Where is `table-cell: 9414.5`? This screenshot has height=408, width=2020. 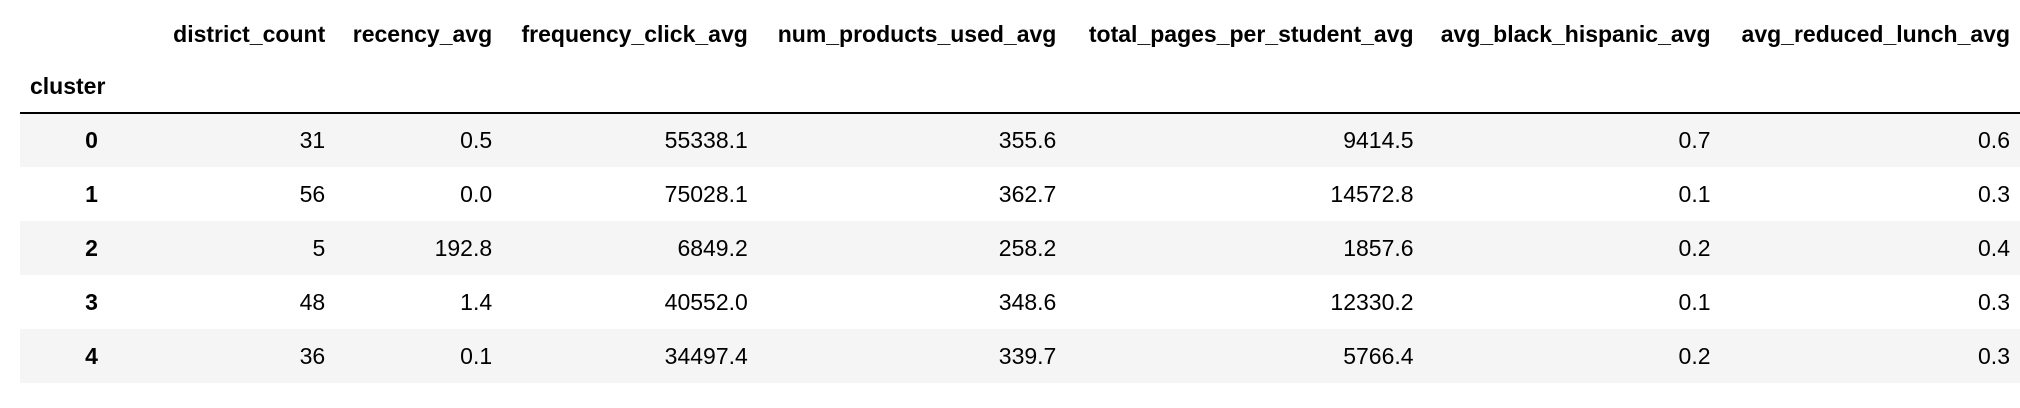
table-cell: 9414.5 is located at coordinates (1378, 140).